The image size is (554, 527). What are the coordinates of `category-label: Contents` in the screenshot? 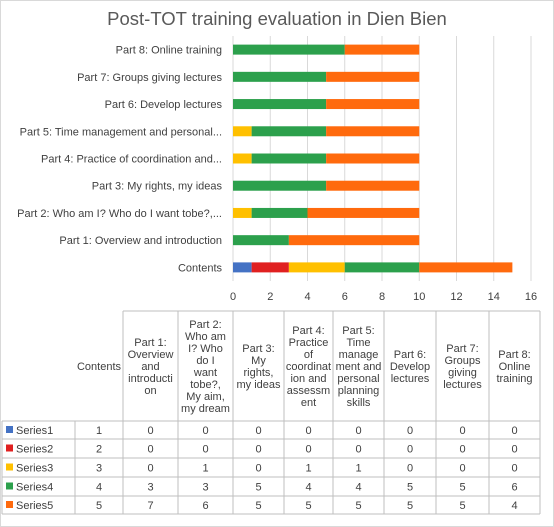 It's located at (200, 268).